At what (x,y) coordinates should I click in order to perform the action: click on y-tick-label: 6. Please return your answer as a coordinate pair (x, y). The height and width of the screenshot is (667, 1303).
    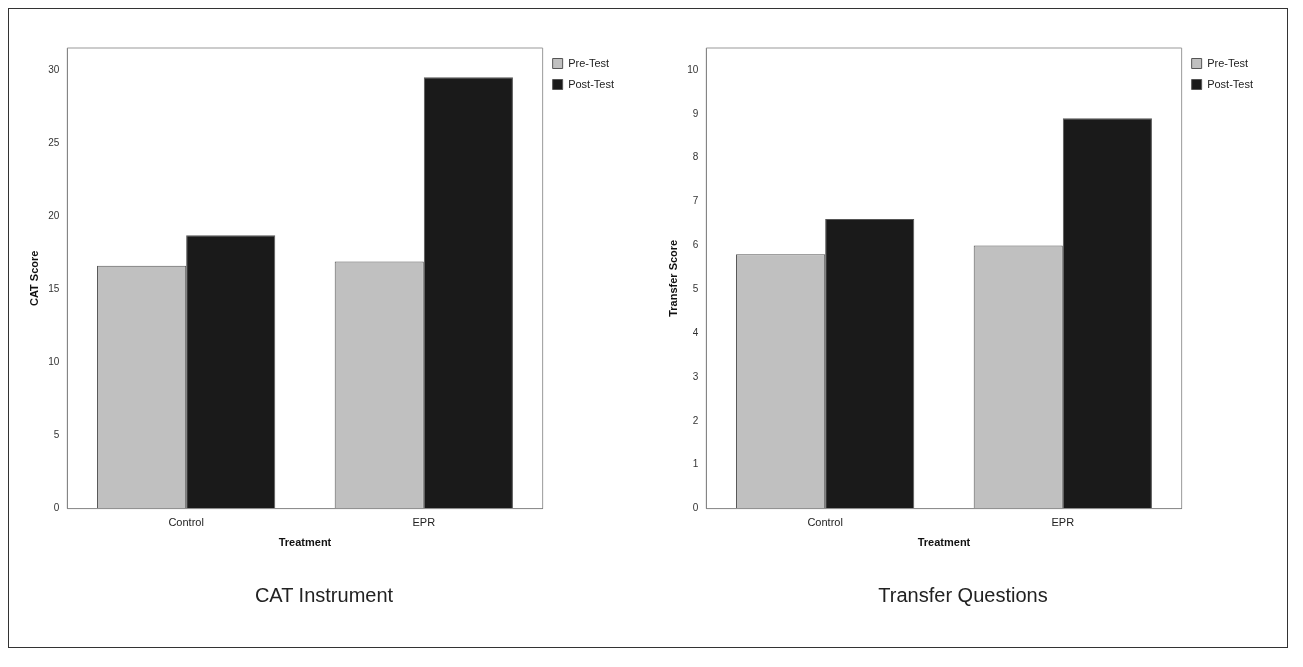
    Looking at the image, I should click on (695, 245).